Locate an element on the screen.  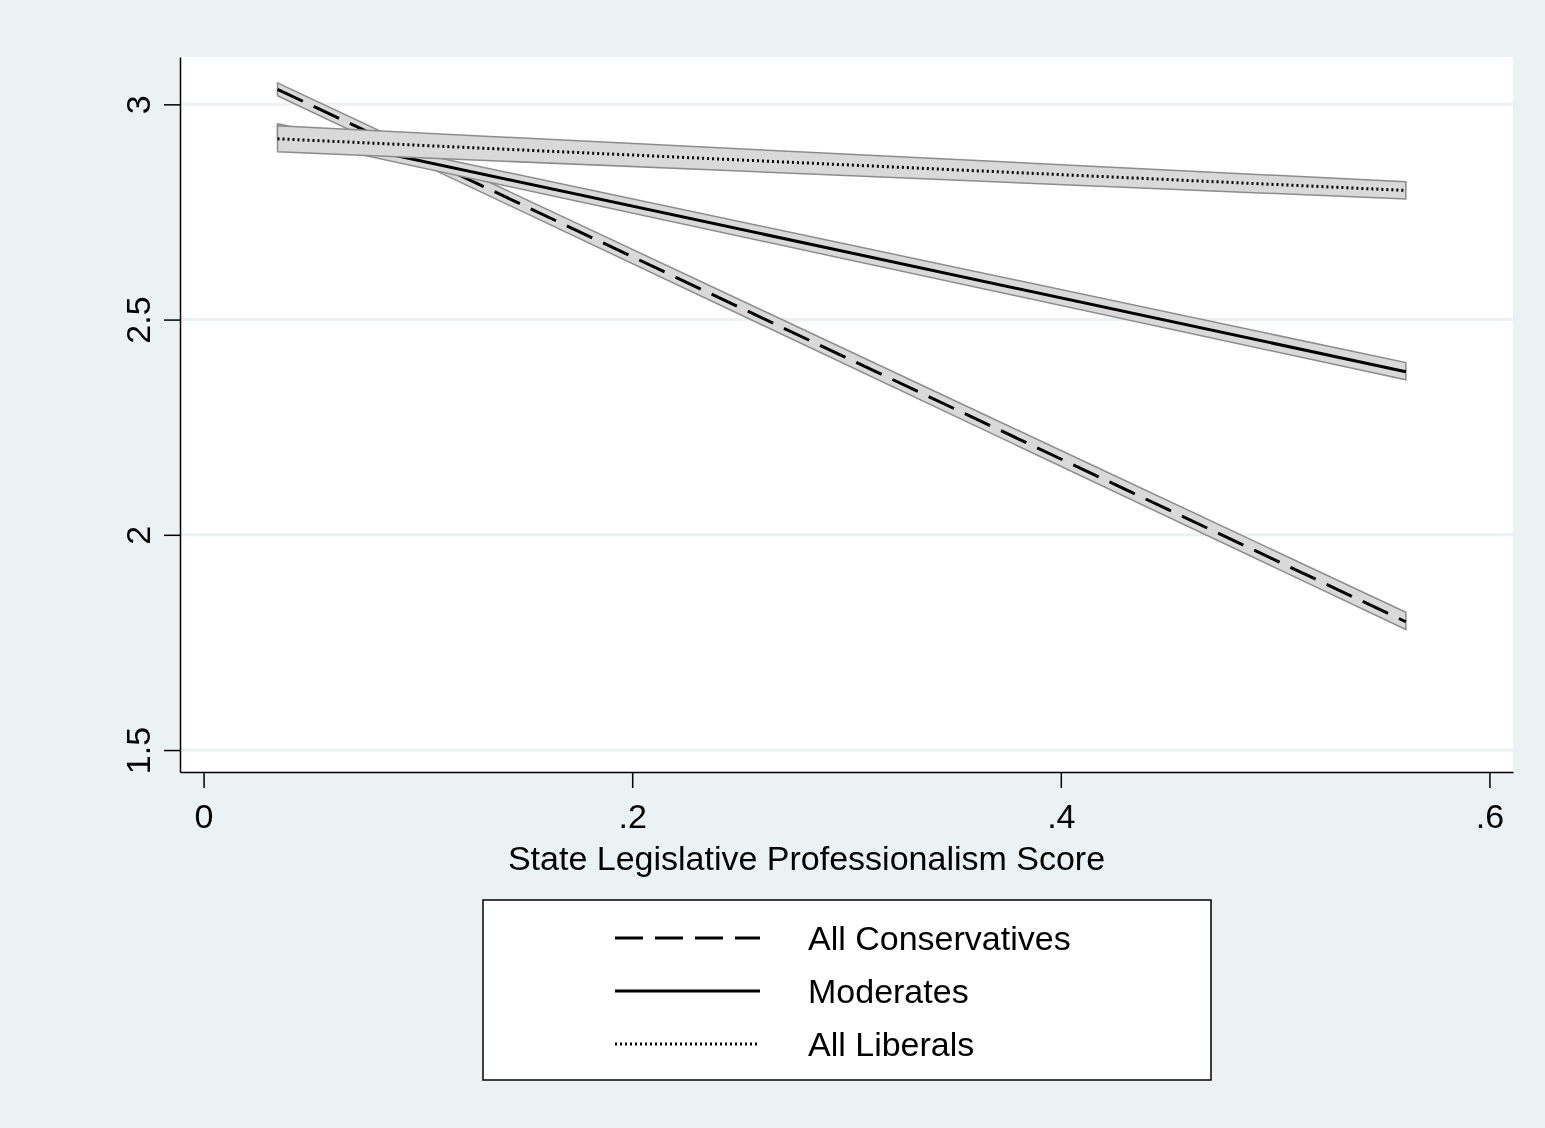
x-tick-label: .4 is located at coordinates (1061, 816).